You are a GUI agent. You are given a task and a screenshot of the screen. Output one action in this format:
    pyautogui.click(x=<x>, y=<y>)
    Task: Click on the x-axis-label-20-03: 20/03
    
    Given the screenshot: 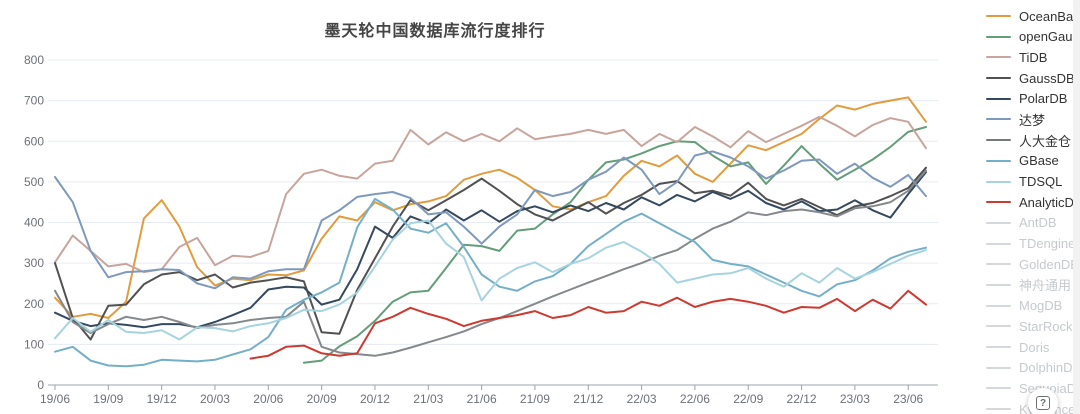 What is the action you would take?
    pyautogui.click(x=215, y=399)
    